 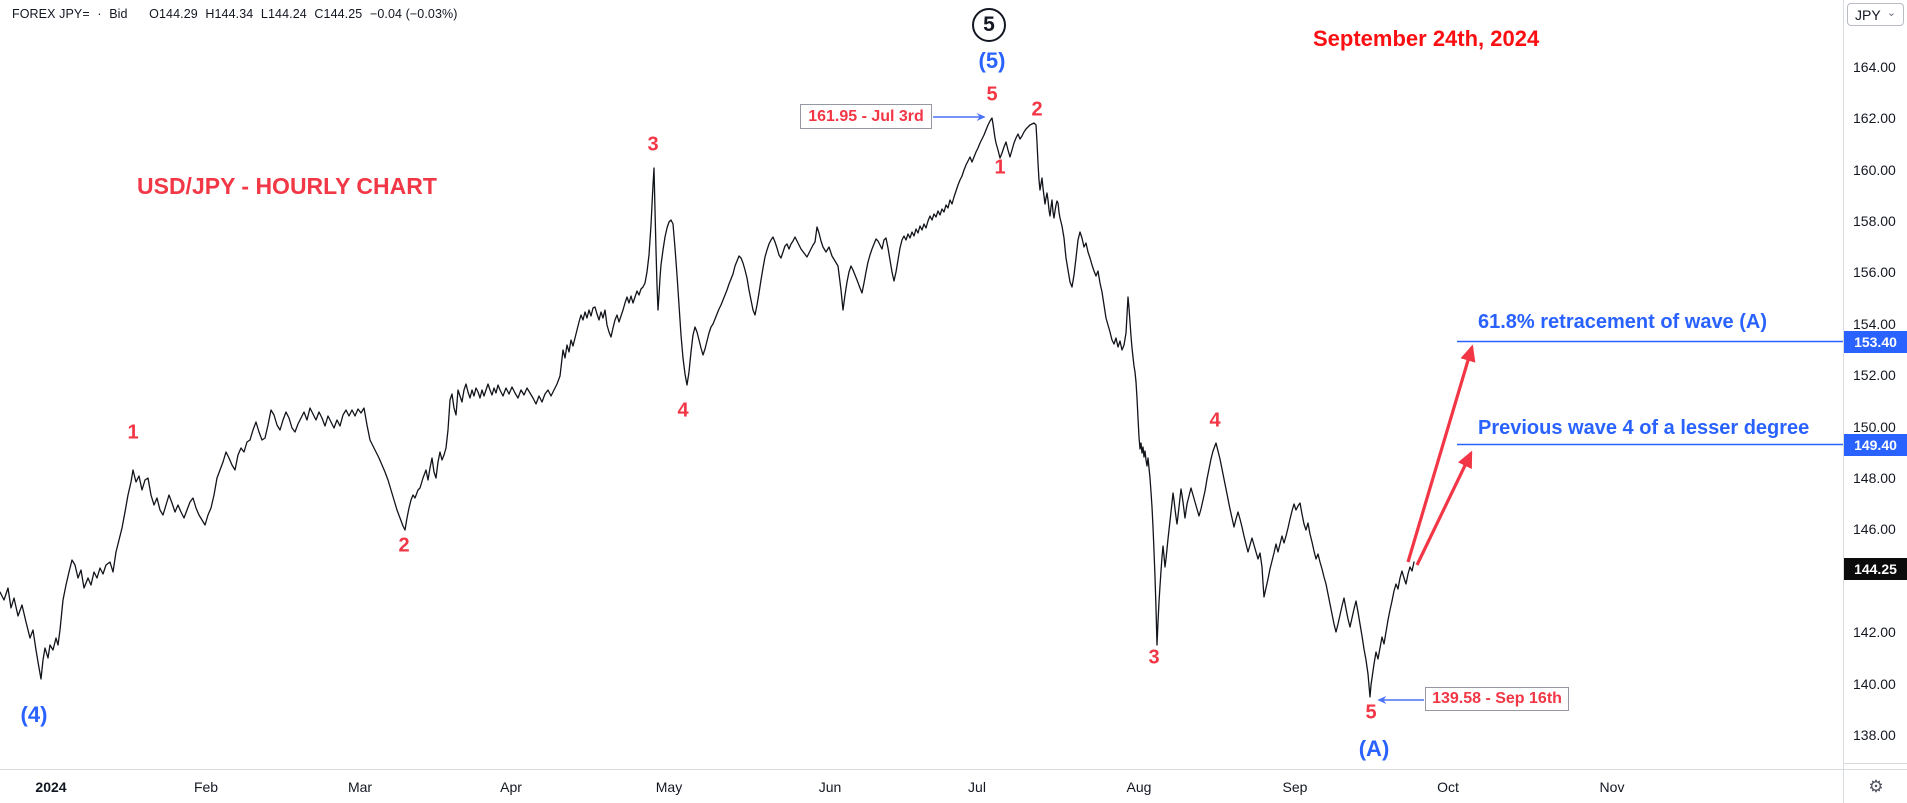 What do you see at coordinates (1874, 170) in the screenshot?
I see `price-tick-label: 160.00` at bounding box center [1874, 170].